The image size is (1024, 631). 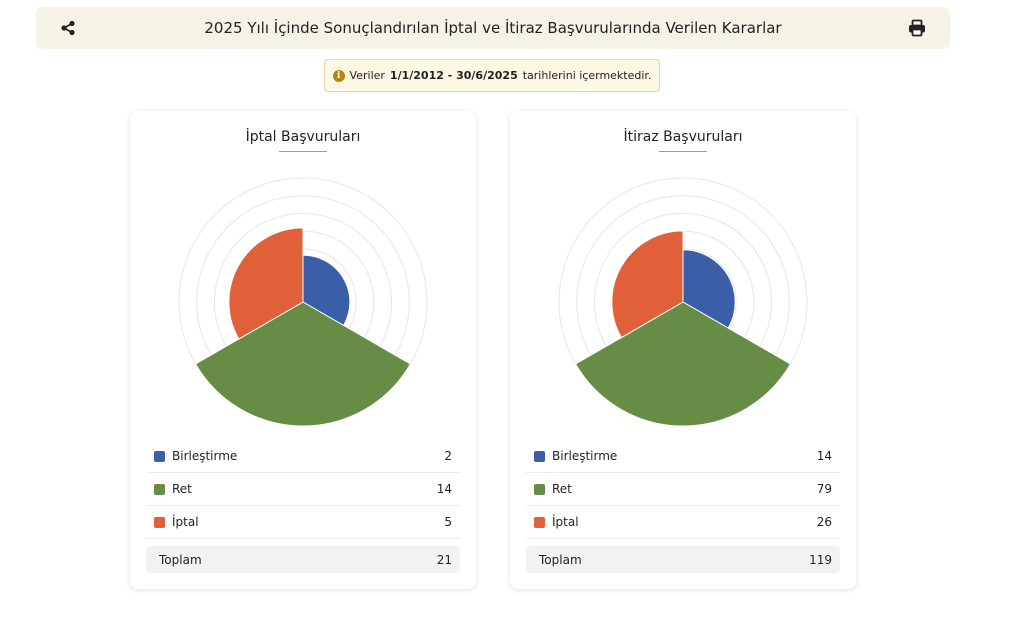 I want to click on total-value: 119, so click(x=820, y=559).